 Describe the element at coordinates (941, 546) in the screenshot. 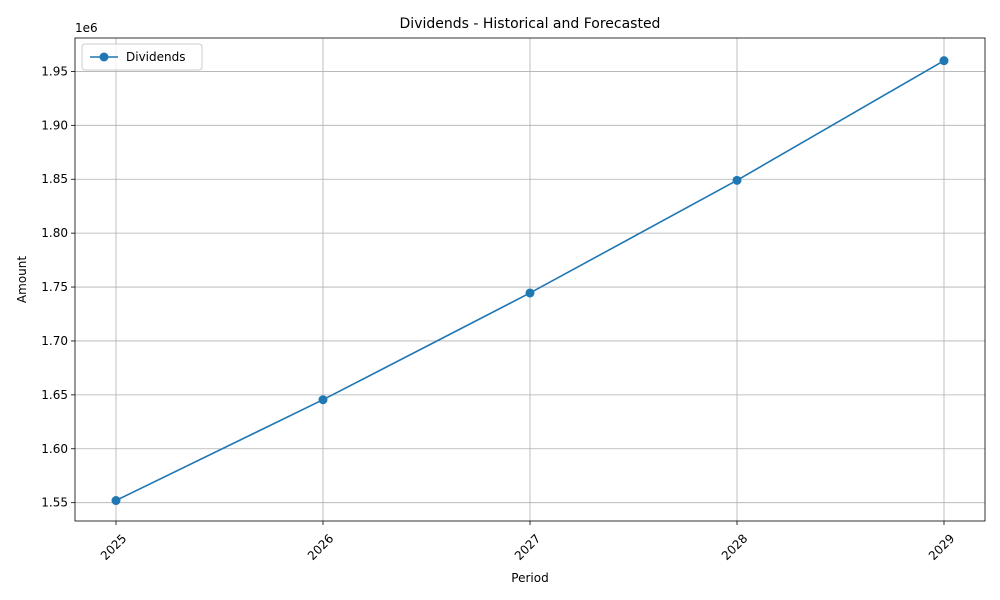

I see `x-tick-label: 2029` at that location.